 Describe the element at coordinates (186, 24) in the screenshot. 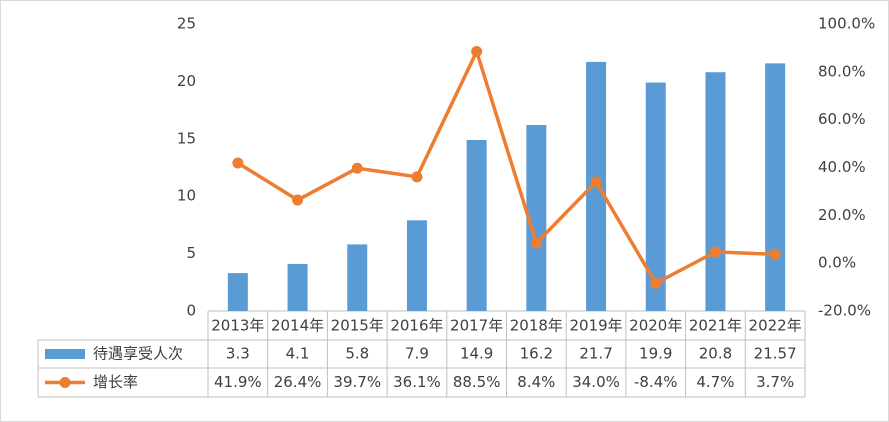

I see `y-tick-label: 25` at that location.